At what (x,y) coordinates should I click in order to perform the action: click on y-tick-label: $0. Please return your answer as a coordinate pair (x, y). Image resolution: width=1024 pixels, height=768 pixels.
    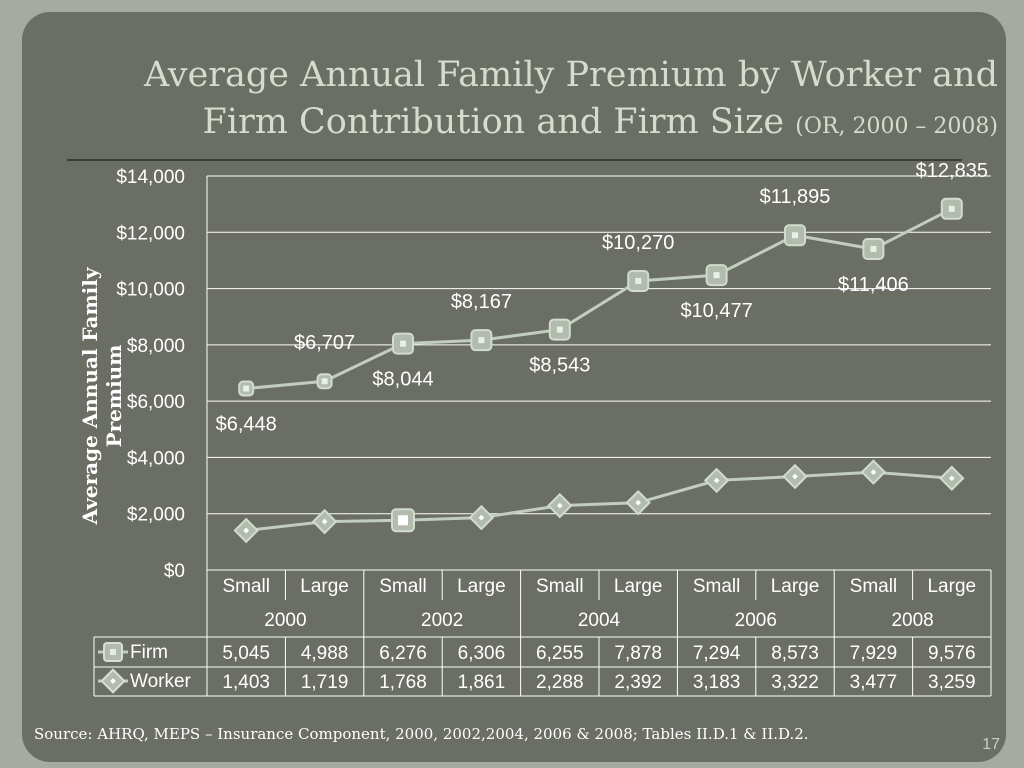
    Looking at the image, I should click on (174, 571).